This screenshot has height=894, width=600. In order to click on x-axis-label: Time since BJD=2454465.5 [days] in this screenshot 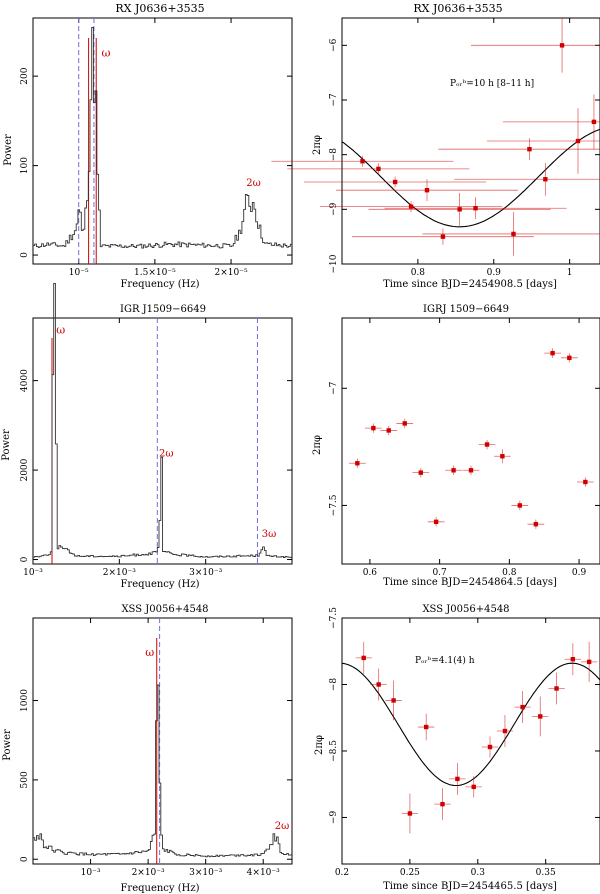, I will do `click(470, 886)`.